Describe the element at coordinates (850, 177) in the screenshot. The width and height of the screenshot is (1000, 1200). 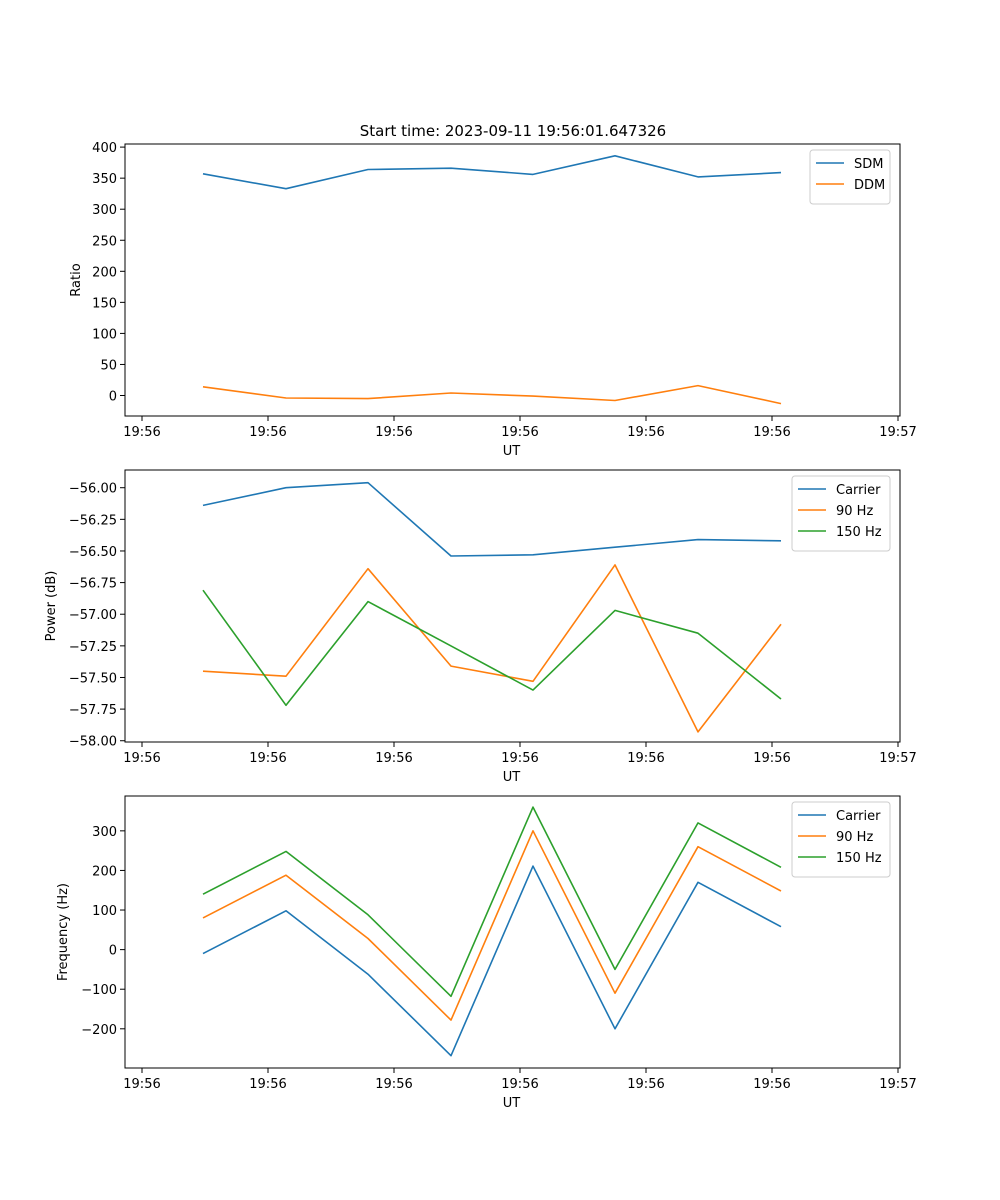
I see `legend: SDM DDM` at that location.